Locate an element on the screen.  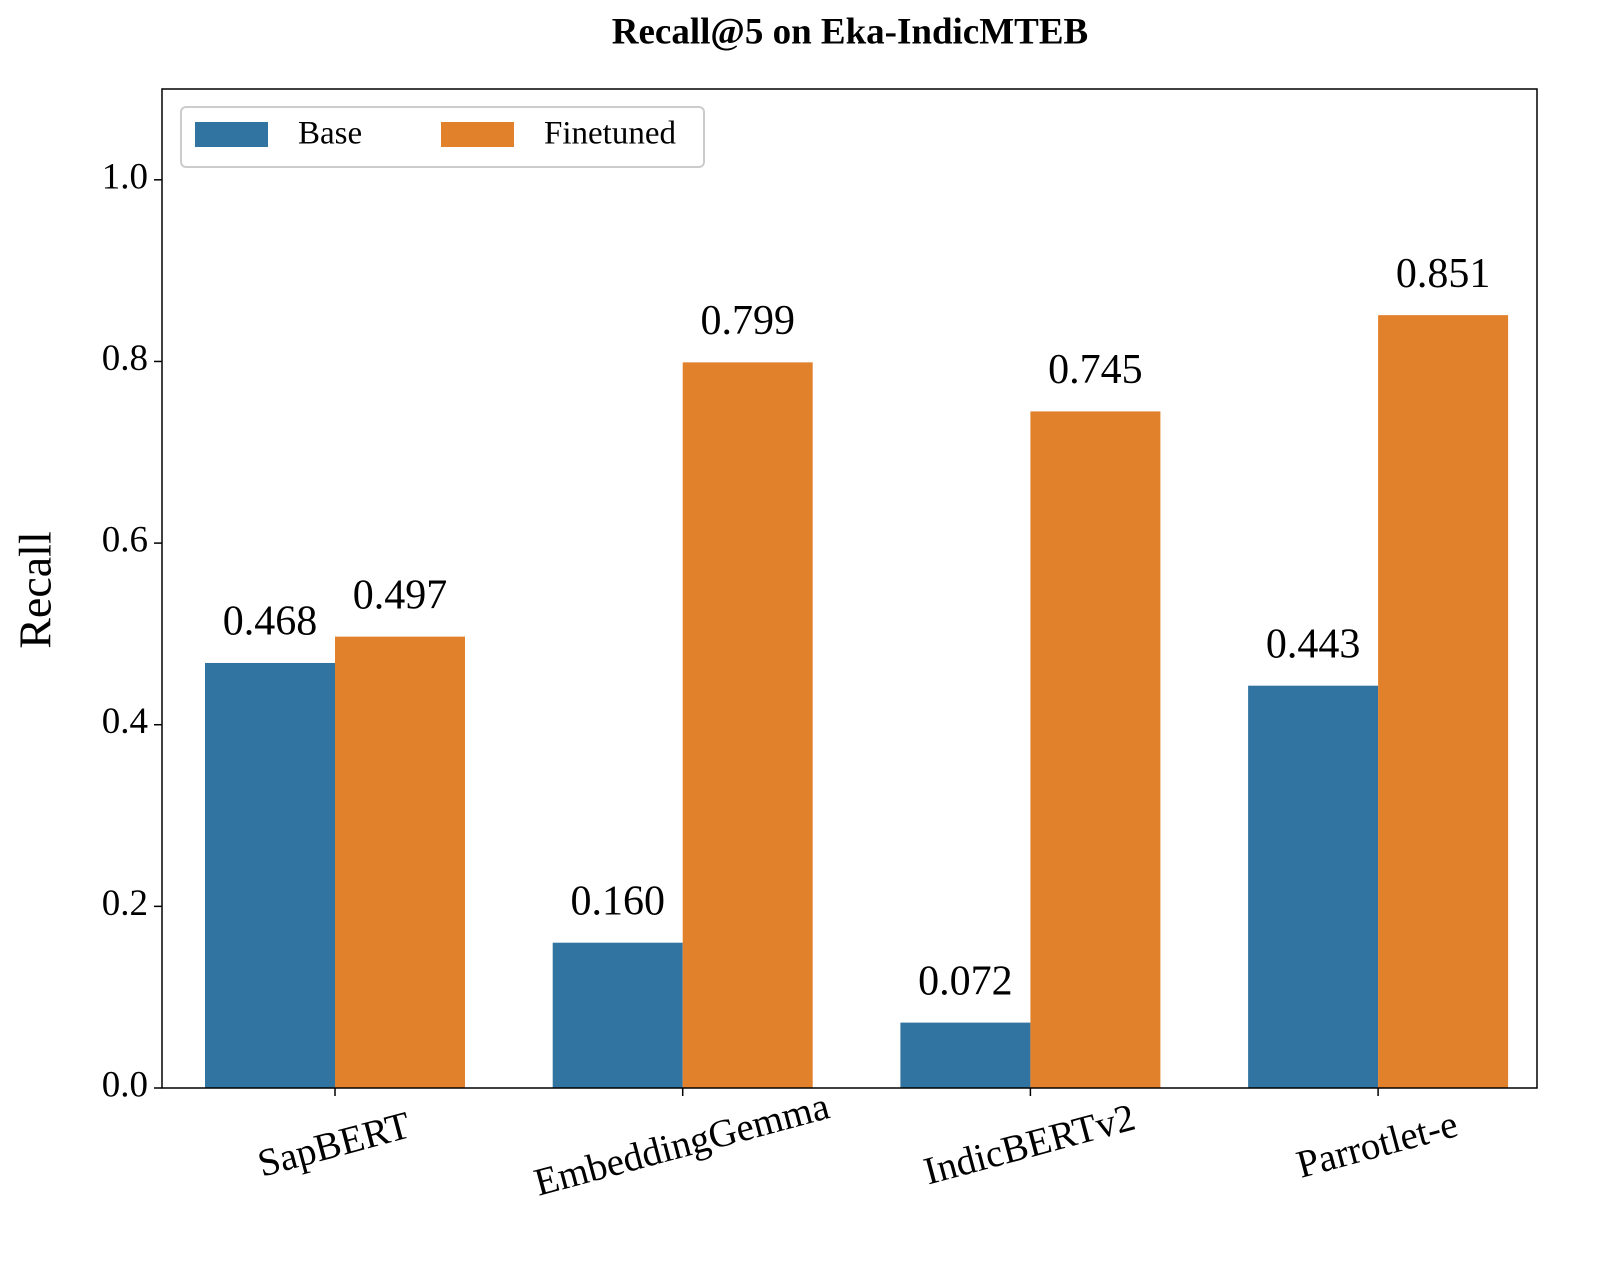
x-tick-label: EmbeddingGemma is located at coordinates (682, 1145).